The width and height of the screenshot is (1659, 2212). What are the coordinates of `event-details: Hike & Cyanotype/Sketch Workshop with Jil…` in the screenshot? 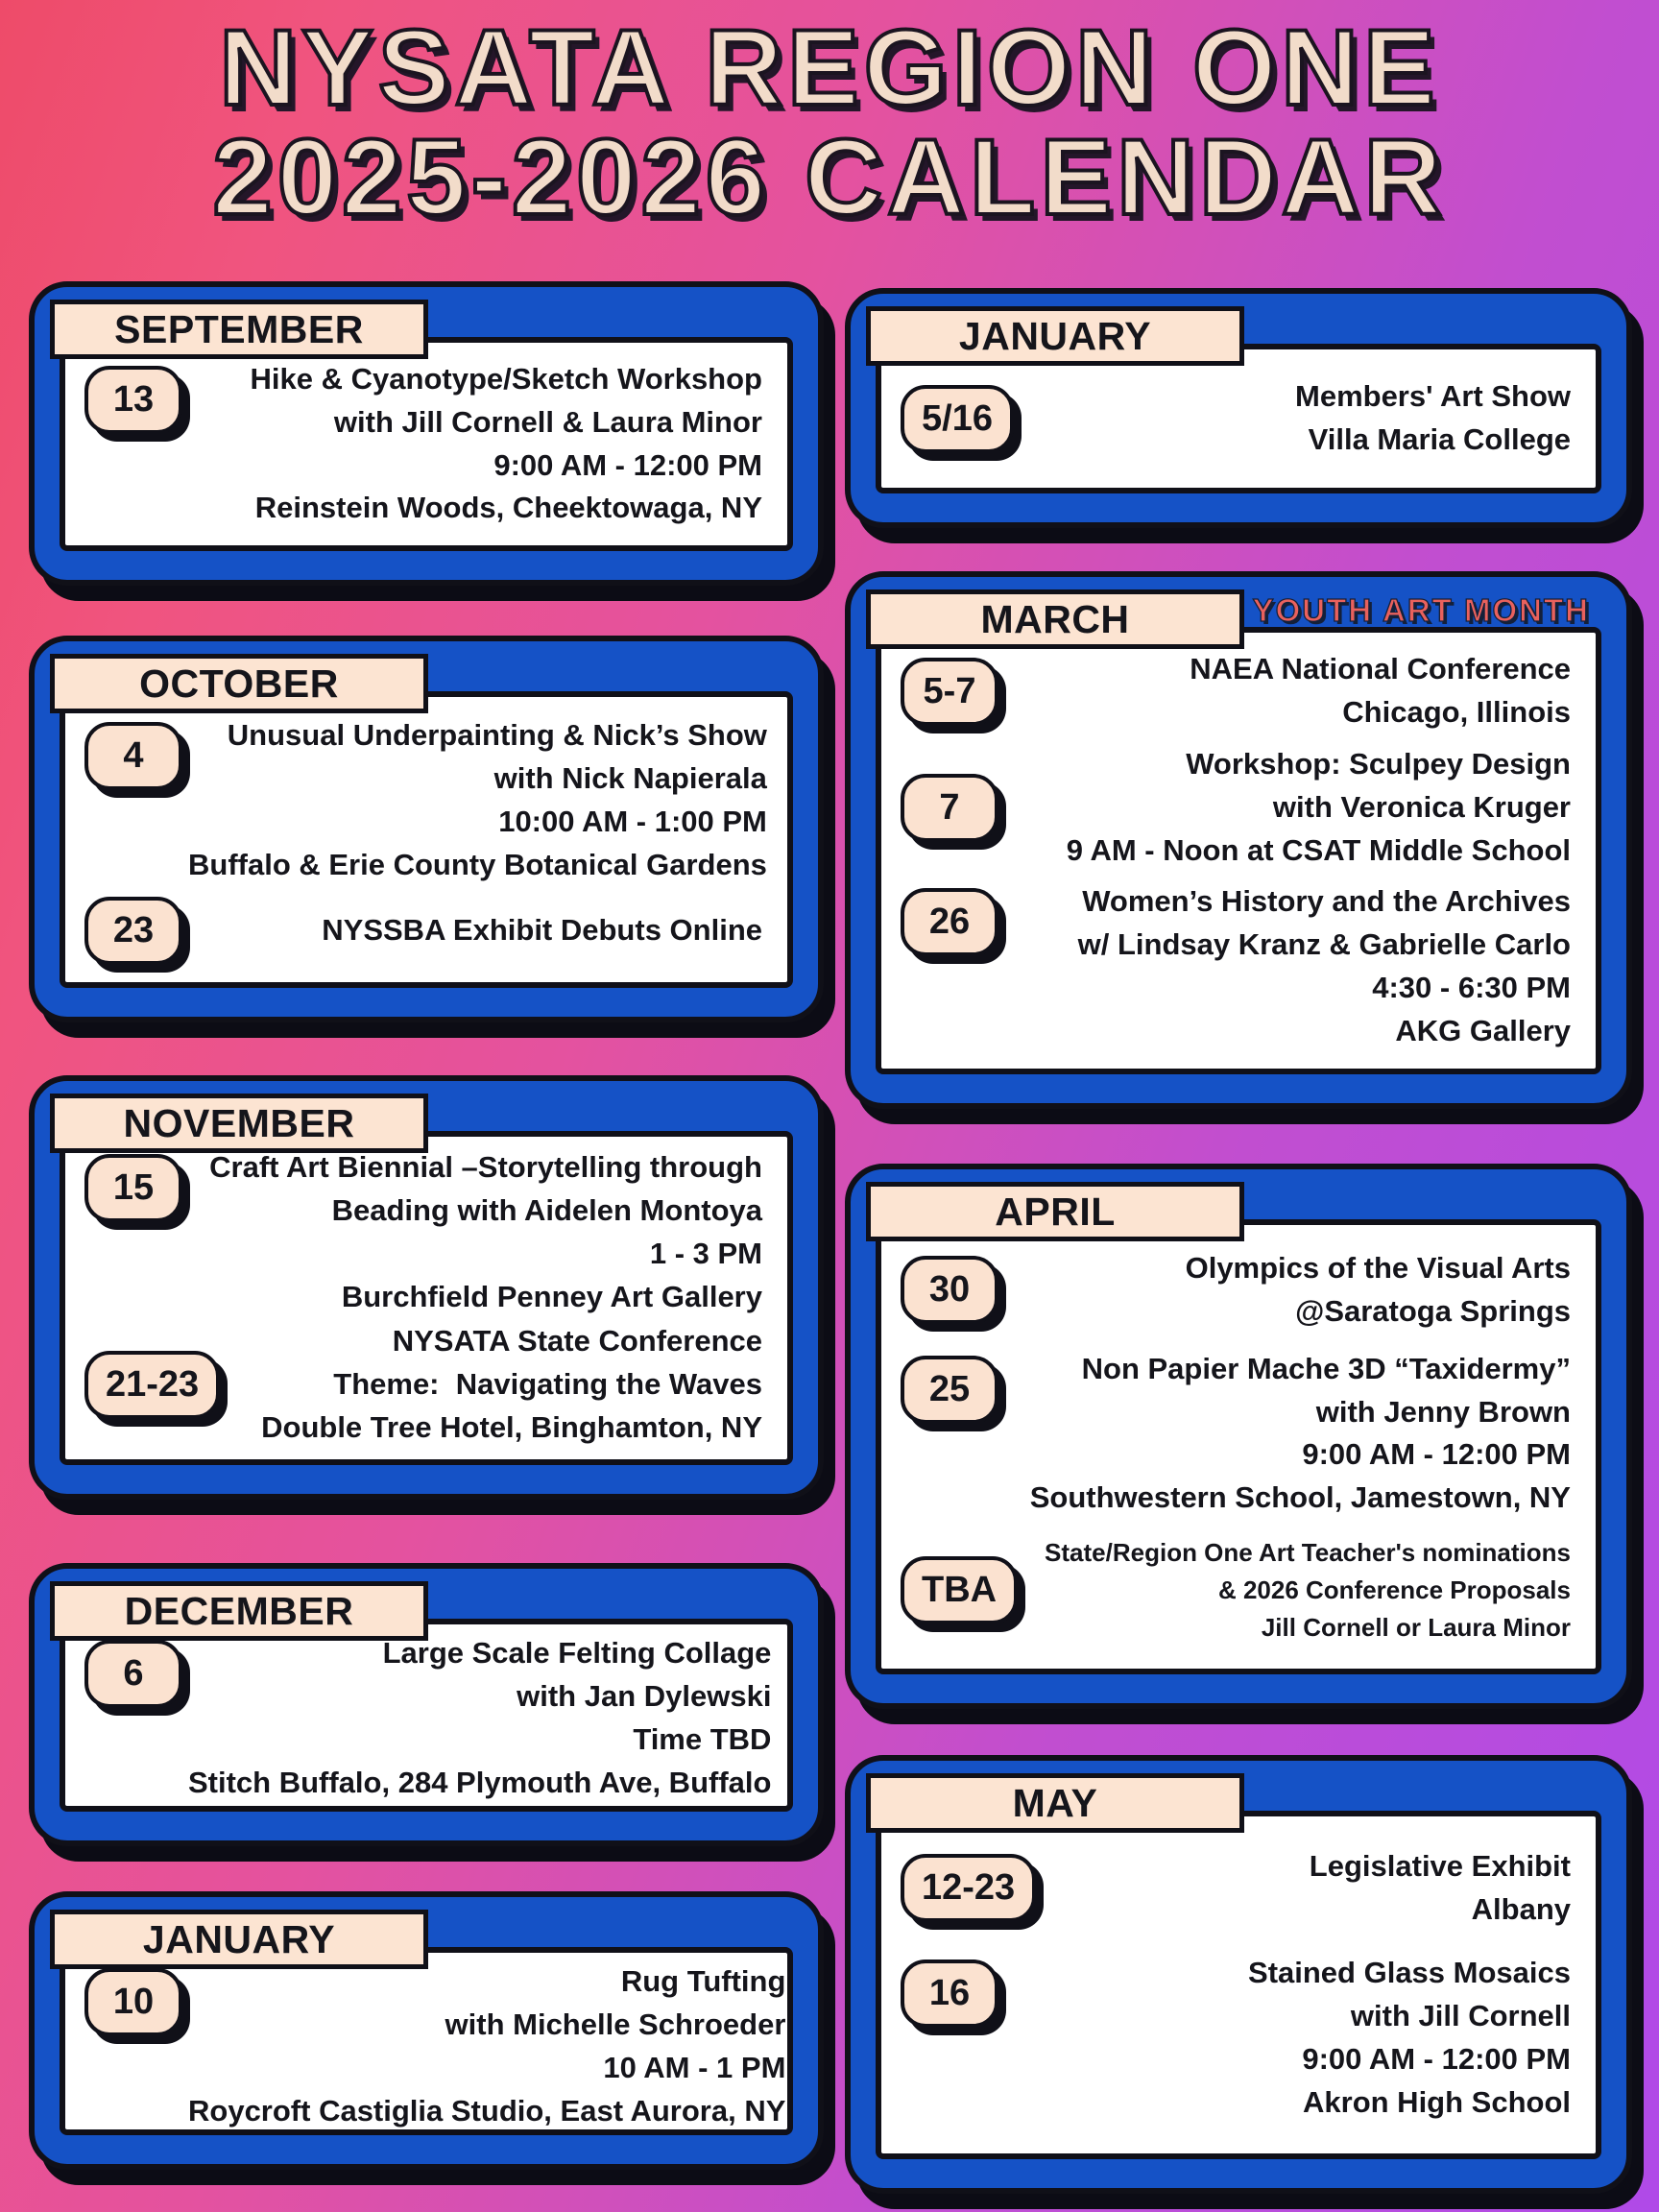 It's located at (472, 444).